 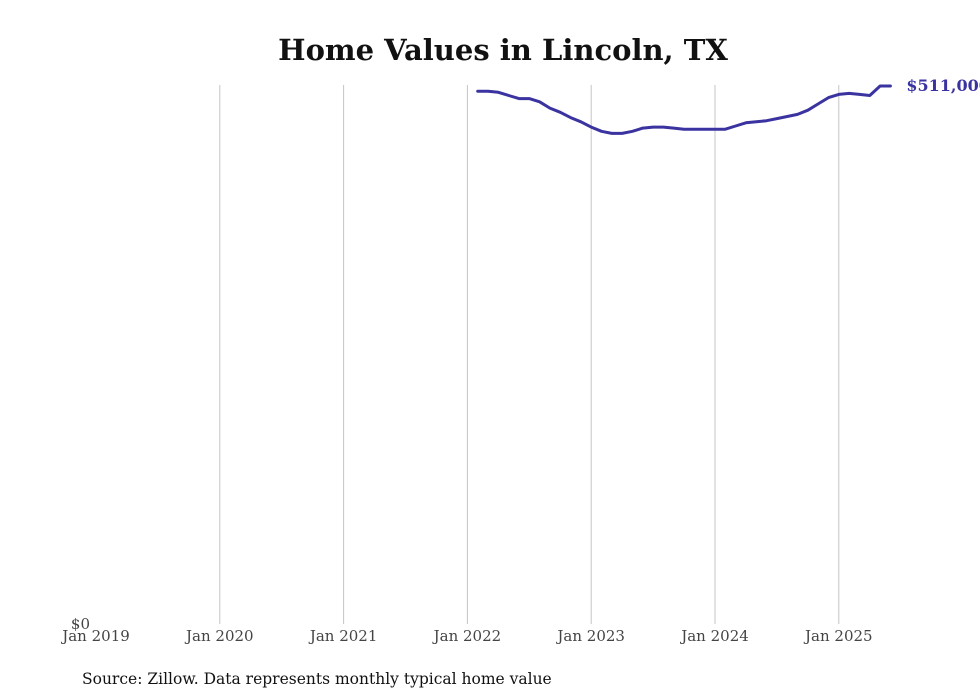 I want to click on x-tick-label: Jan 2019, so click(x=95, y=636).